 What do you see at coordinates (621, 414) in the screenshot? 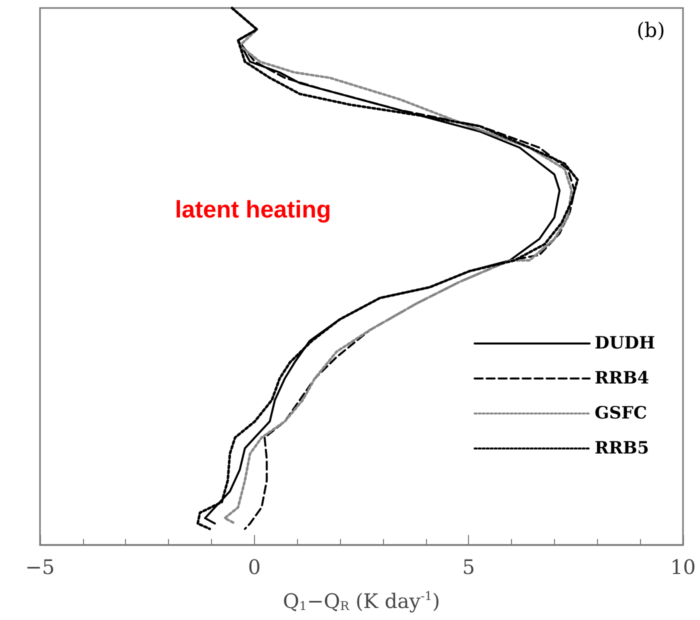
I see `text: GSFC` at bounding box center [621, 414].